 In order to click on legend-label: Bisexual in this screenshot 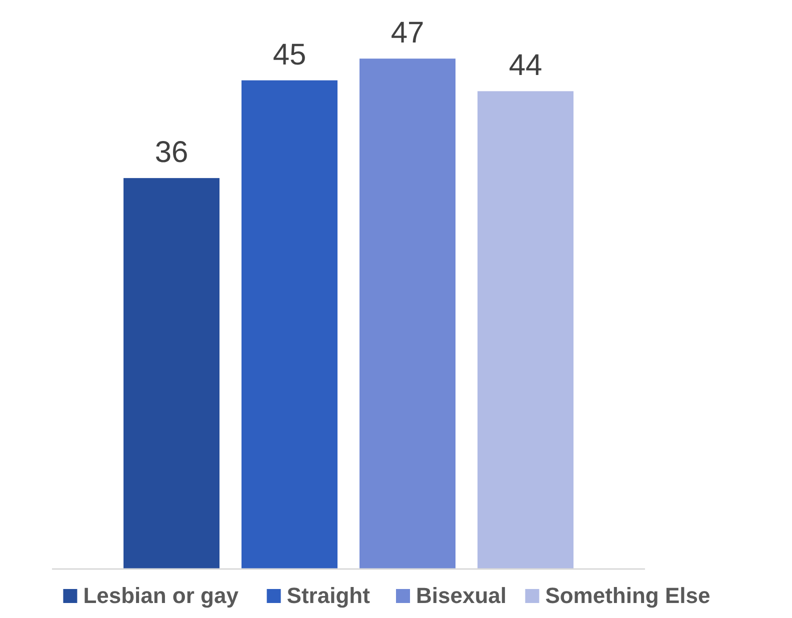, I will do `click(461, 595)`.